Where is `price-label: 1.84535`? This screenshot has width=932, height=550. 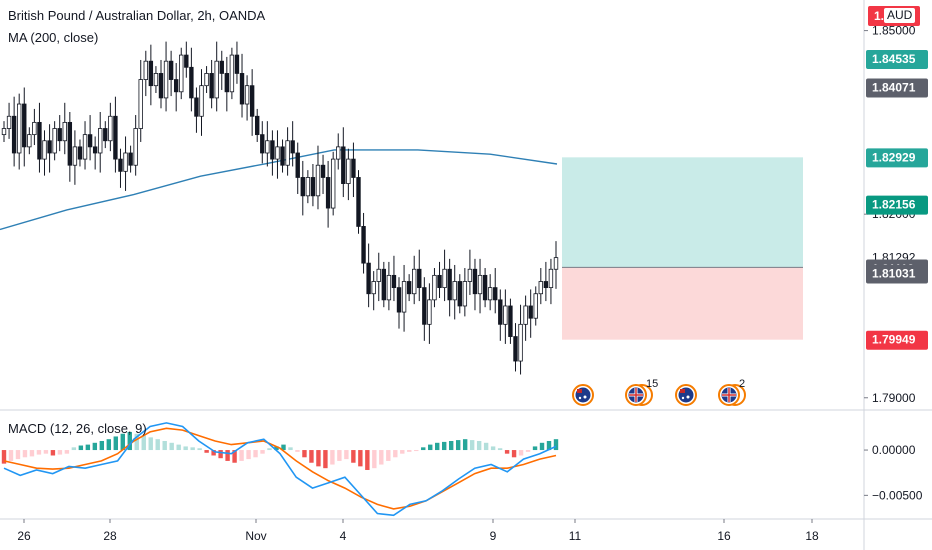 price-label: 1.84535 is located at coordinates (894, 59).